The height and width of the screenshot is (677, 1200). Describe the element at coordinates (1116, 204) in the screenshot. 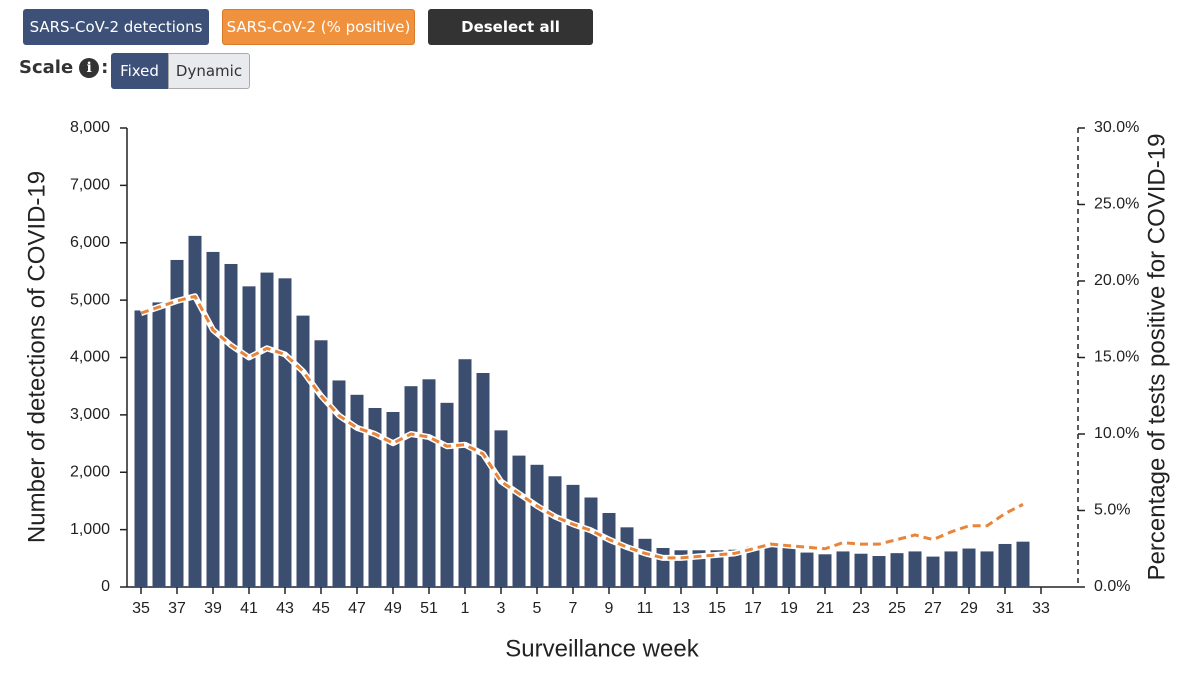

I see `y2-tick-label: 25.0%` at that location.